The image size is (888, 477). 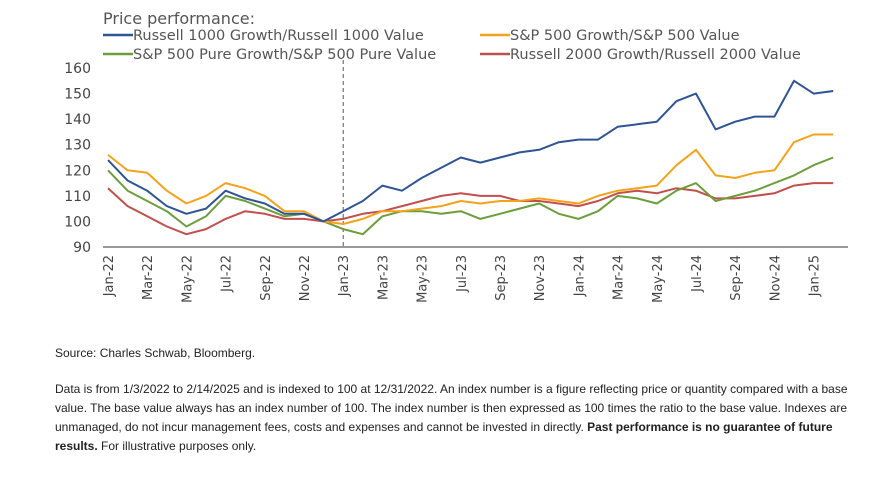 What do you see at coordinates (501, 278) in the screenshot?
I see `x-tick-label: Sep-23` at bounding box center [501, 278].